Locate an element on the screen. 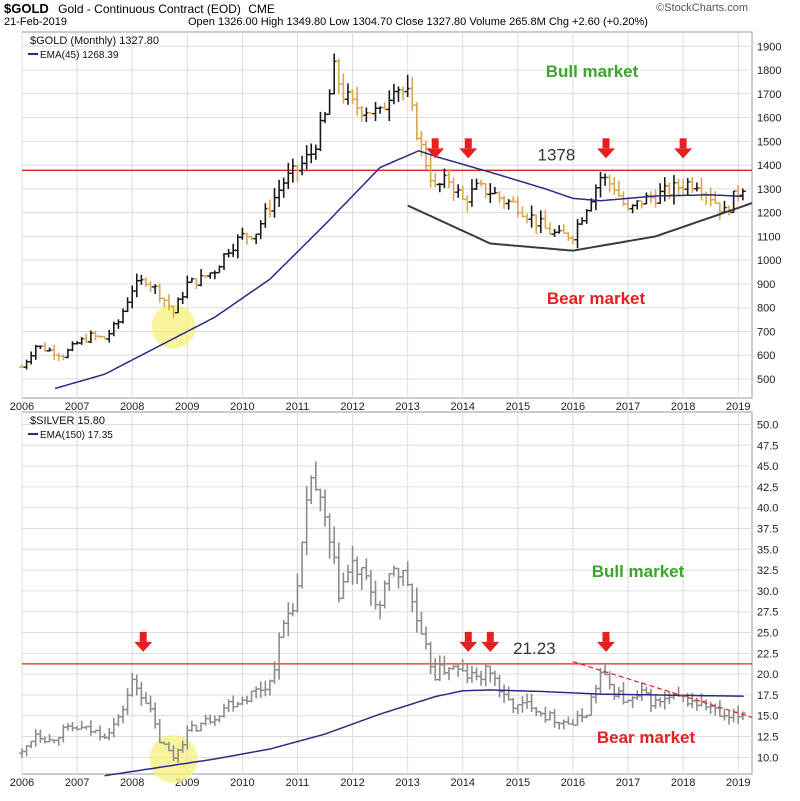 The height and width of the screenshot is (801, 800). ema-line is located at coordinates (424, 733).